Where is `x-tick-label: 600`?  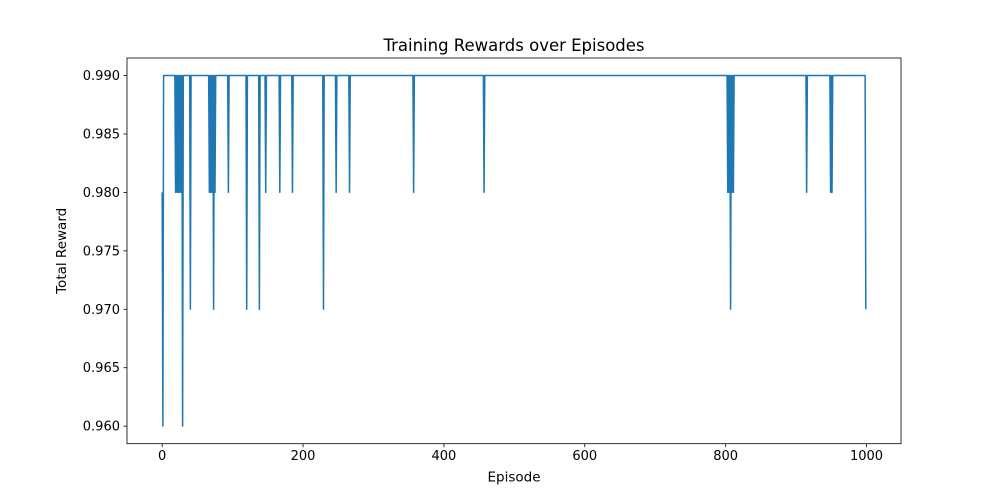
x-tick-label: 600 is located at coordinates (584, 456).